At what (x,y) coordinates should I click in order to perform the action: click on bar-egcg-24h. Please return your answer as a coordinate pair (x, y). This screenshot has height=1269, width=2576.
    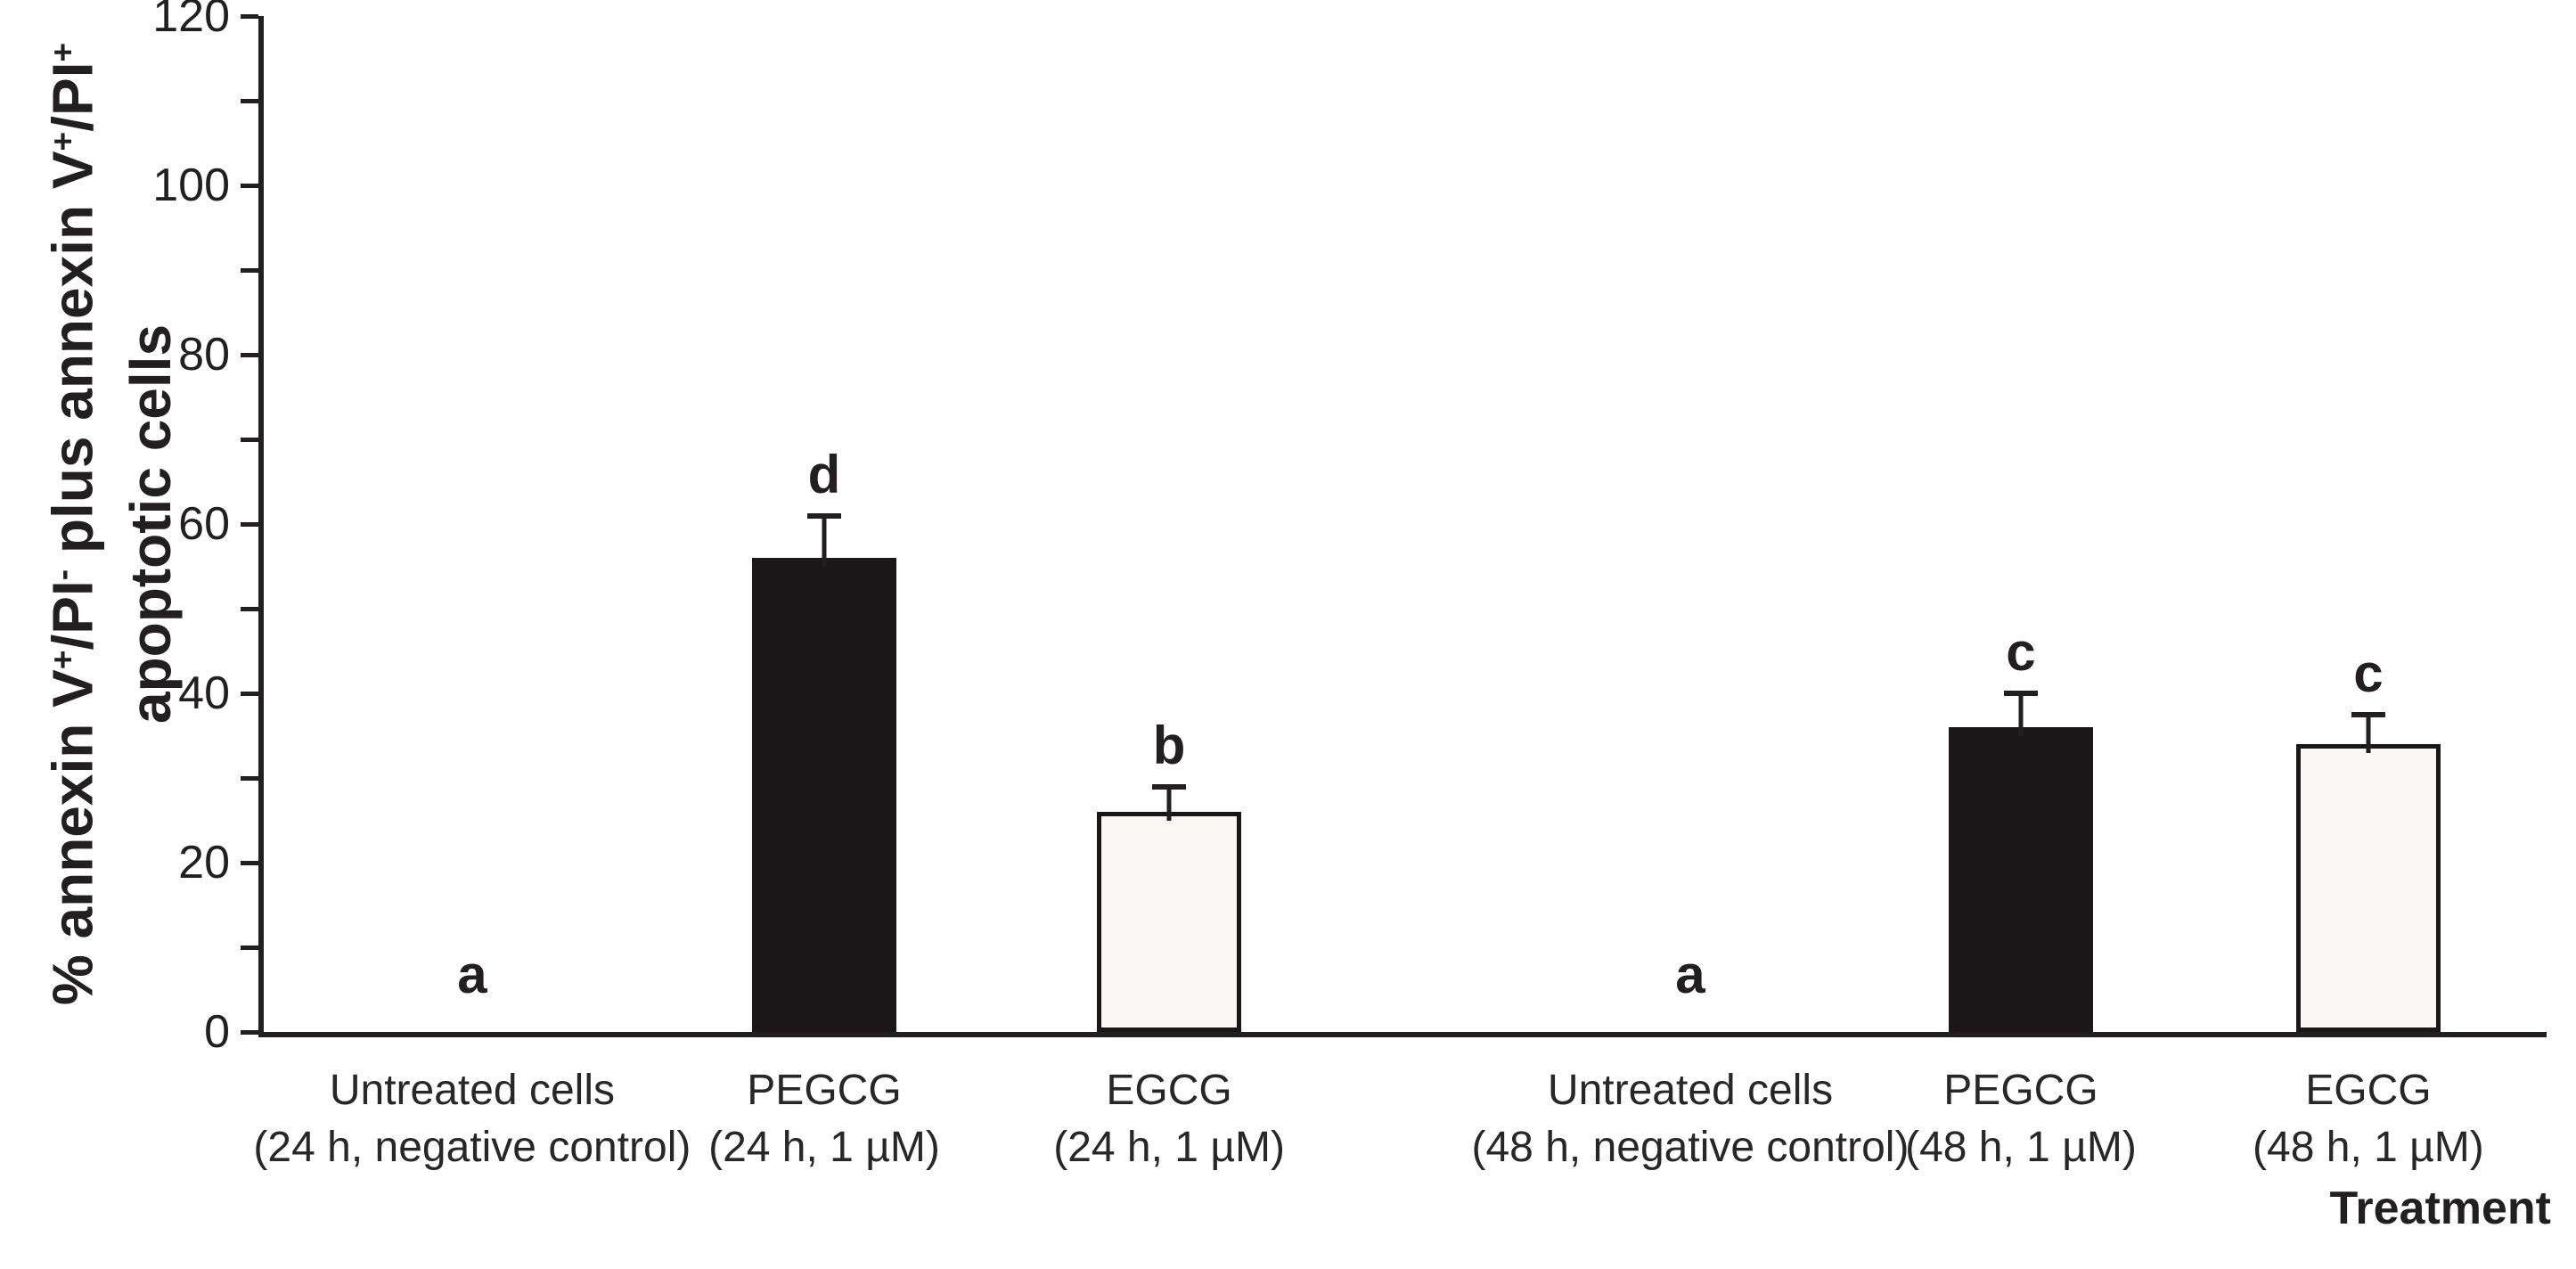
    Looking at the image, I should click on (1169, 922).